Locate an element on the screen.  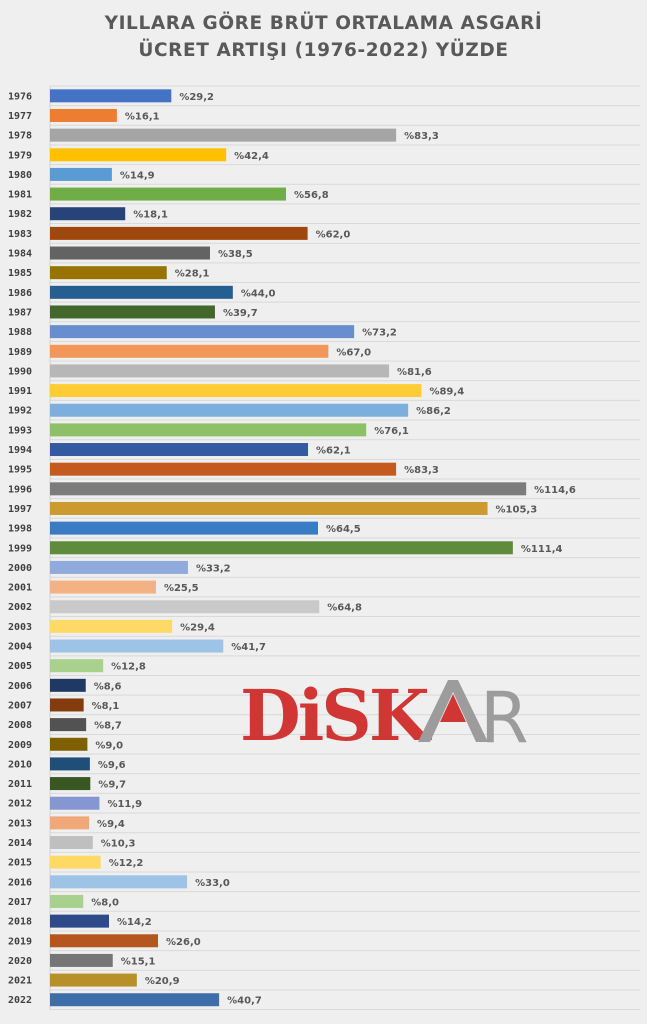
year-label-2013: 2013 is located at coordinates (20, 823).